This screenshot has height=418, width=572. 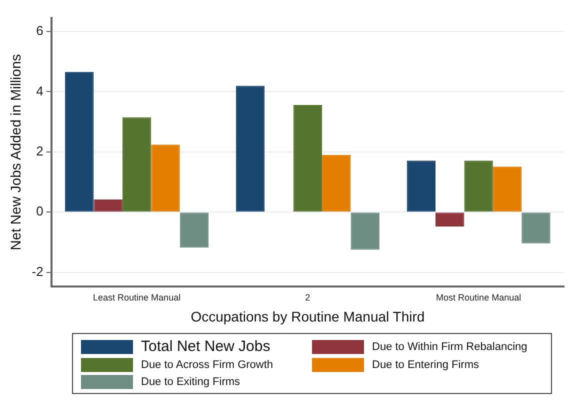 What do you see at coordinates (190, 382) in the screenshot?
I see `legend-label: Due to Exiting Firms` at bounding box center [190, 382].